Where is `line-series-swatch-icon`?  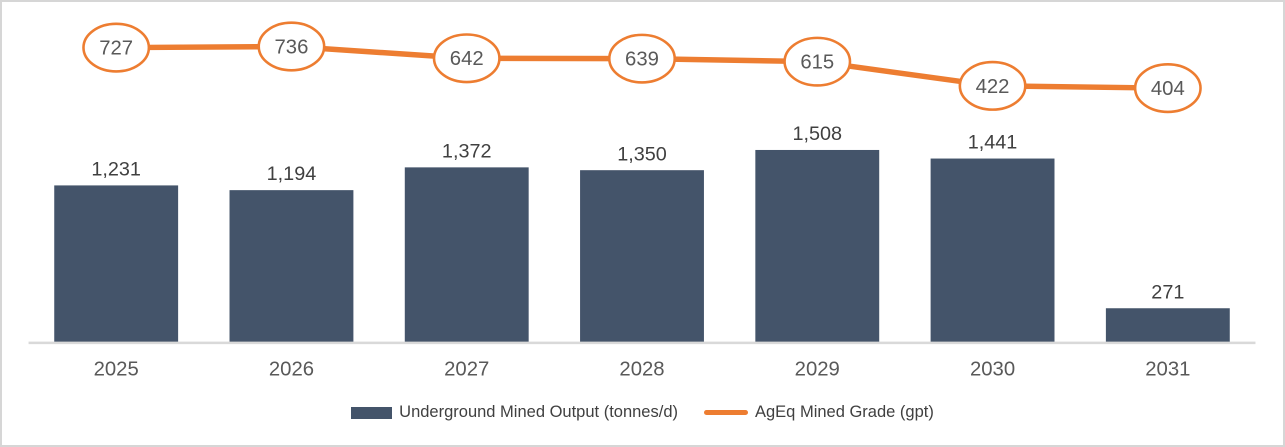 line-series-swatch-icon is located at coordinates (726, 412).